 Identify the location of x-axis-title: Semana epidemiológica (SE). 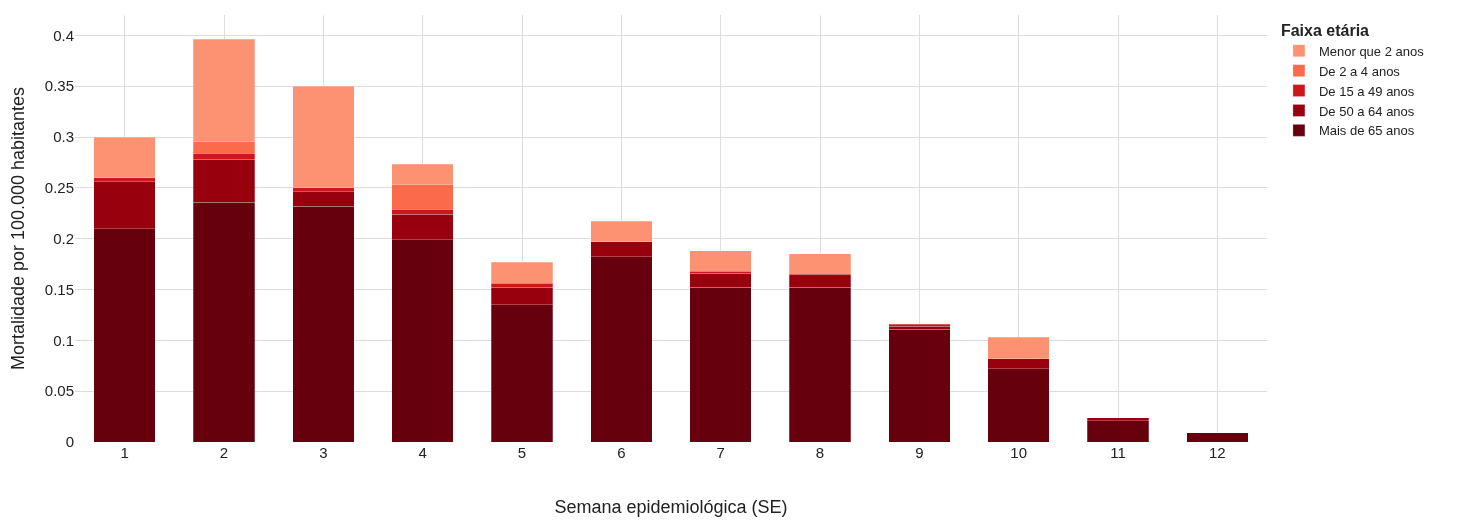
(671, 507).